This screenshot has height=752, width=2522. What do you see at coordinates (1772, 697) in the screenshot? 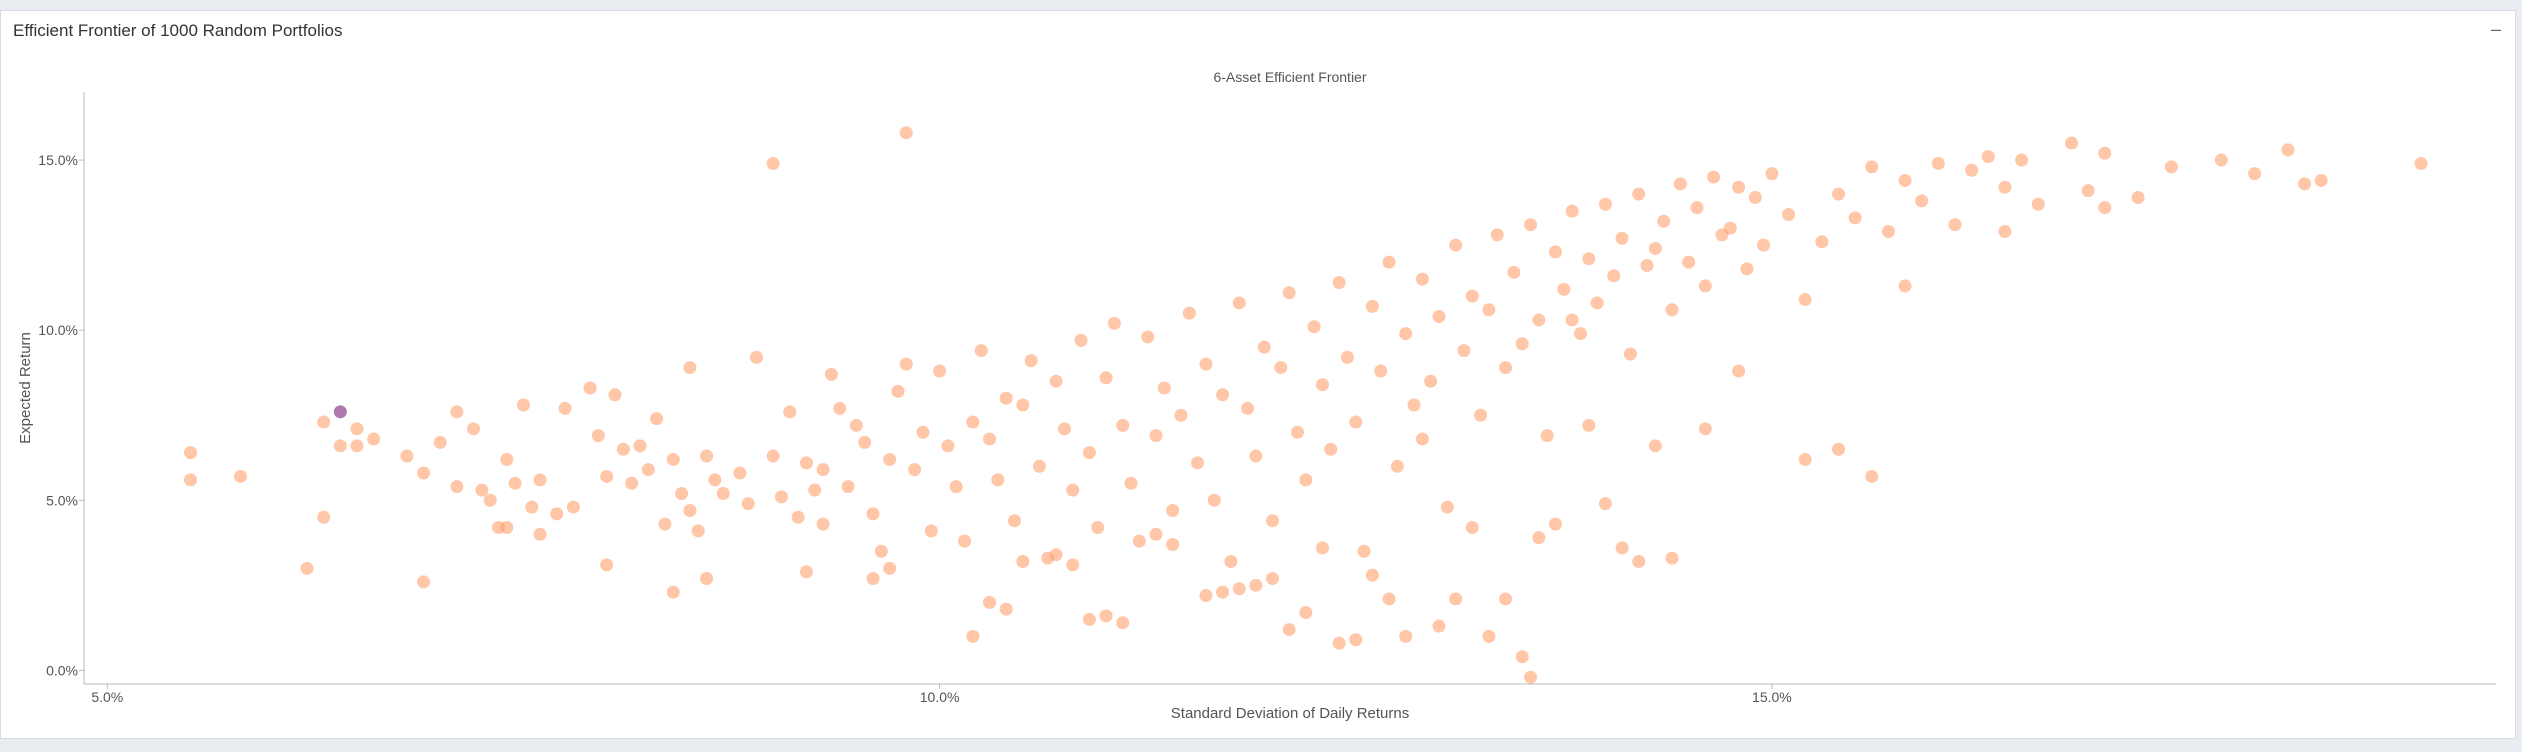
I see `x-tick-label: 15.0%` at bounding box center [1772, 697].